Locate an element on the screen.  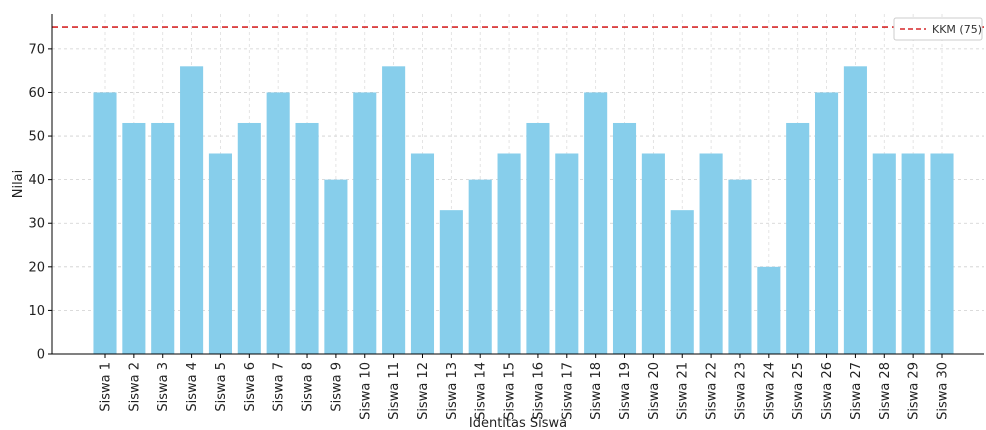
x-tick-label: Siswa 11 is located at coordinates (394, 391).